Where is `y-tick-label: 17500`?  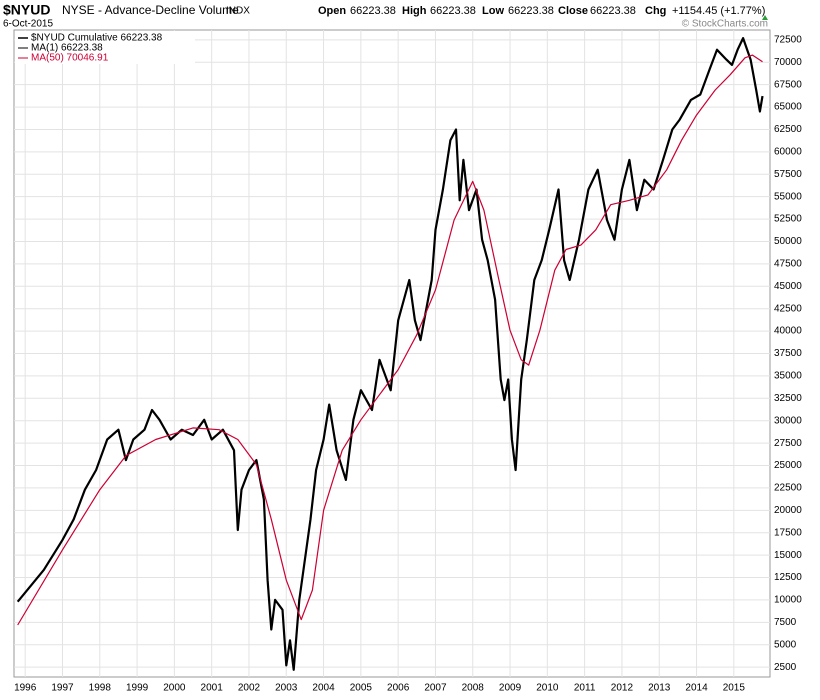 y-tick-label: 17500 is located at coordinates (788, 532).